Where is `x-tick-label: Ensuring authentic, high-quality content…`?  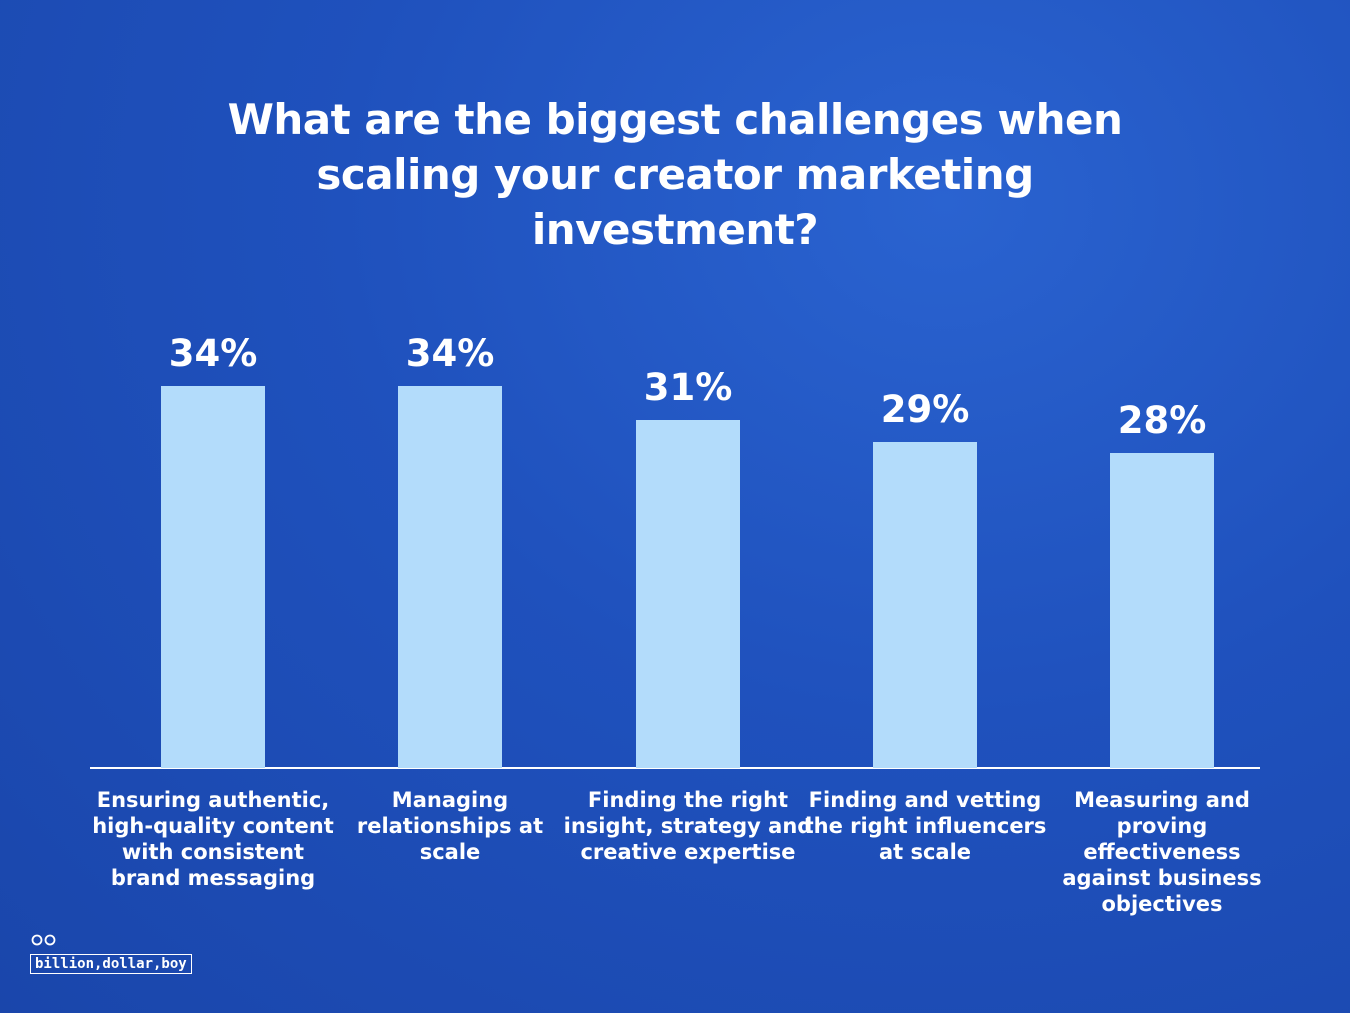
x-tick-label: Ensuring authentic, high-quality content… is located at coordinates (213, 839).